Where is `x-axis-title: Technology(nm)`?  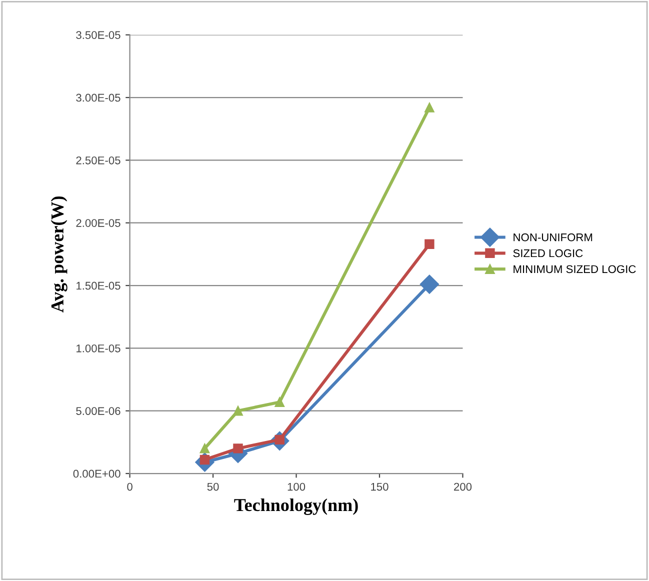
x-axis-title: Technology(nm) is located at coordinates (296, 506).